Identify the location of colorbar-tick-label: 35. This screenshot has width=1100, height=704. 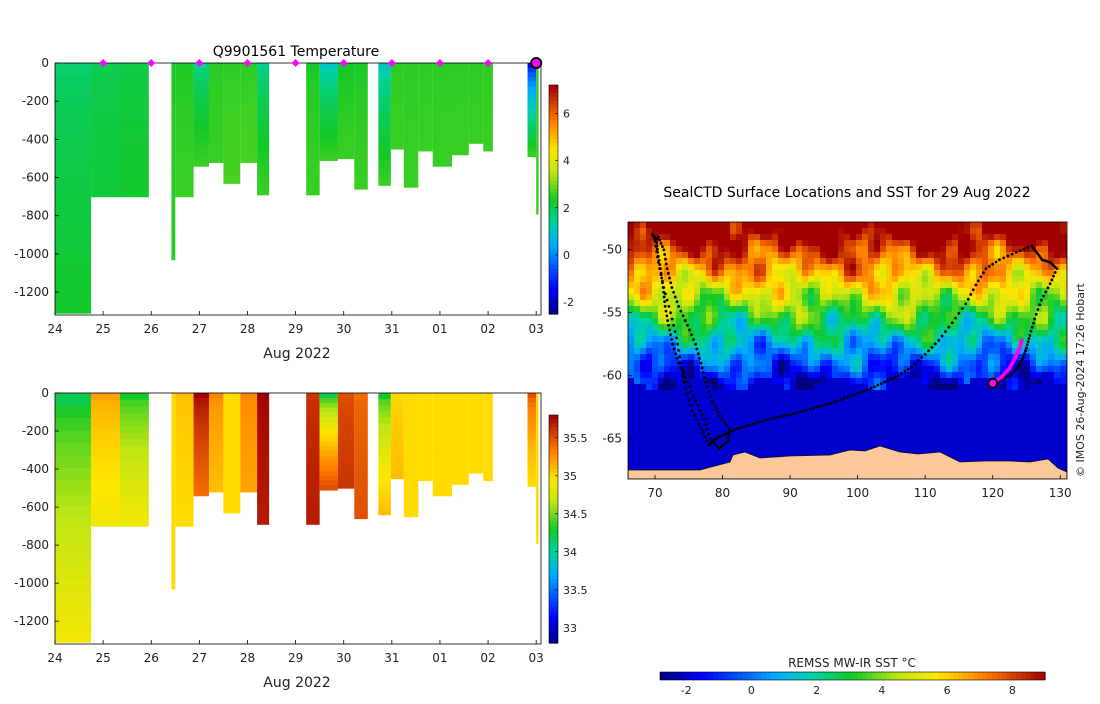
(570, 476).